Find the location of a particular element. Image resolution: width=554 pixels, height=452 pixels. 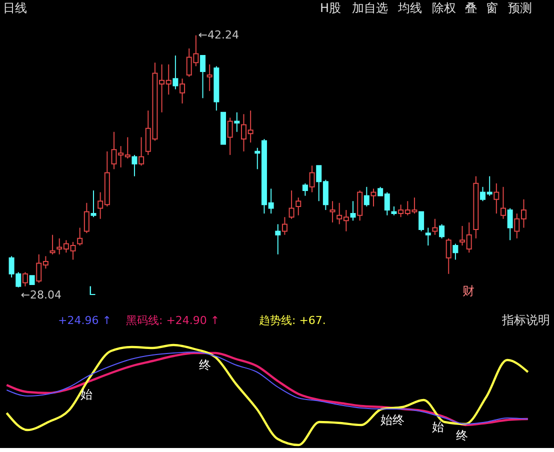

text: 黑码线: +24.90 ↑ is located at coordinates (173, 320).